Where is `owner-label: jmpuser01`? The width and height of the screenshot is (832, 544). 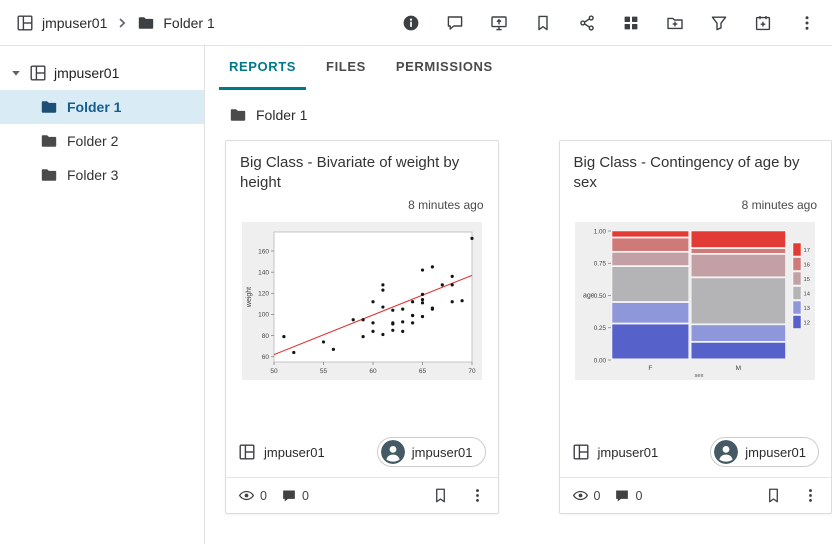 owner-label: jmpuser01 is located at coordinates (294, 452).